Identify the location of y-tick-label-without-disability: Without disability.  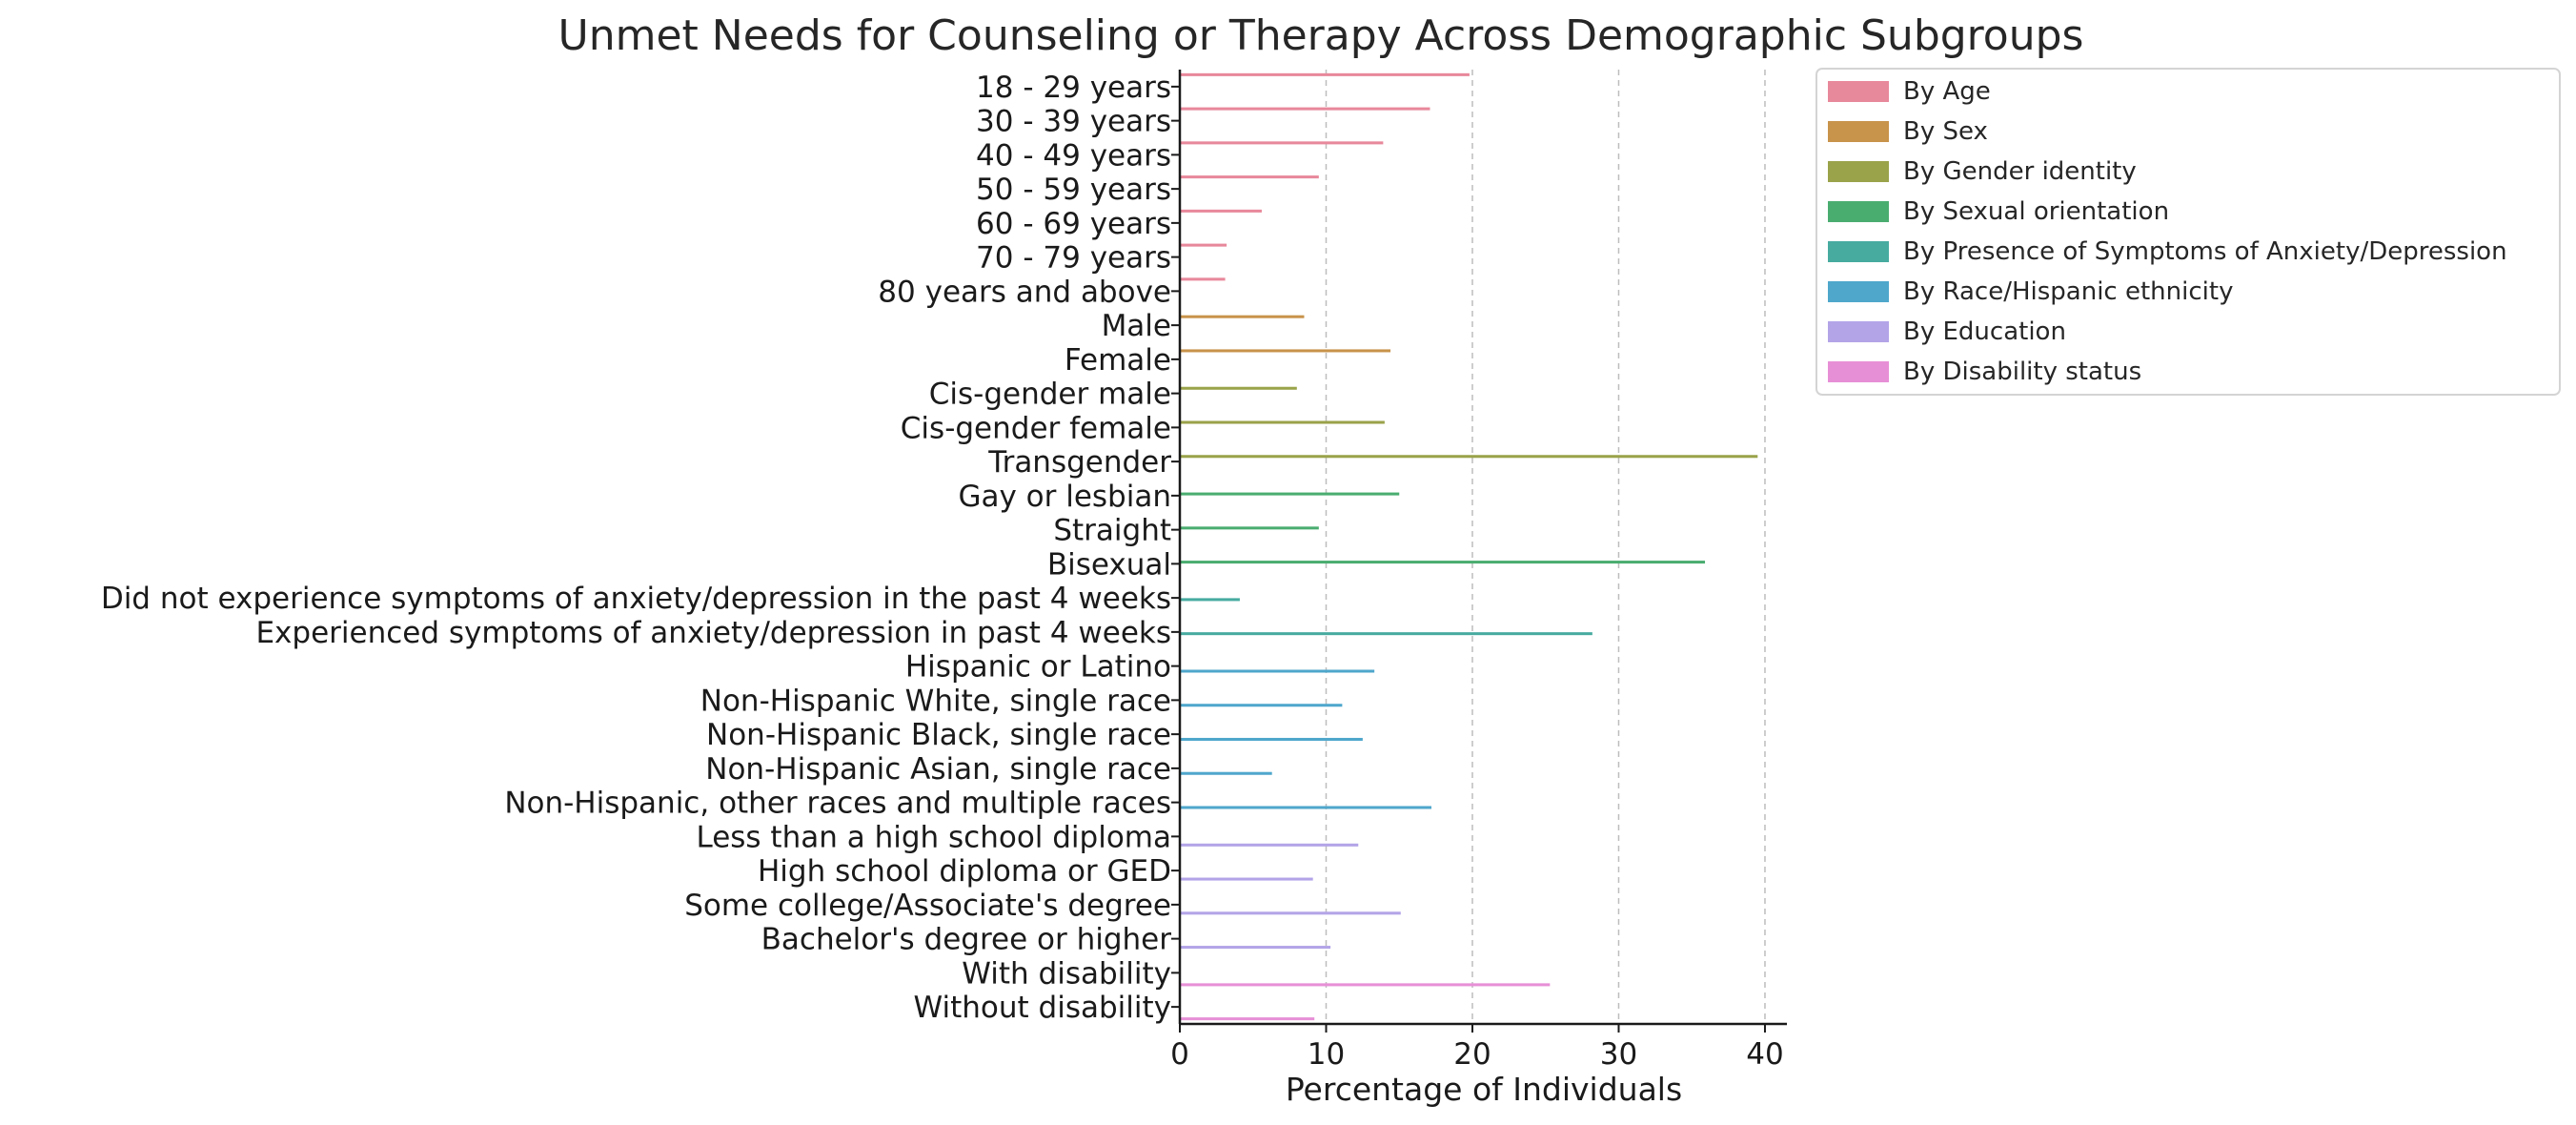
(1042, 1008).